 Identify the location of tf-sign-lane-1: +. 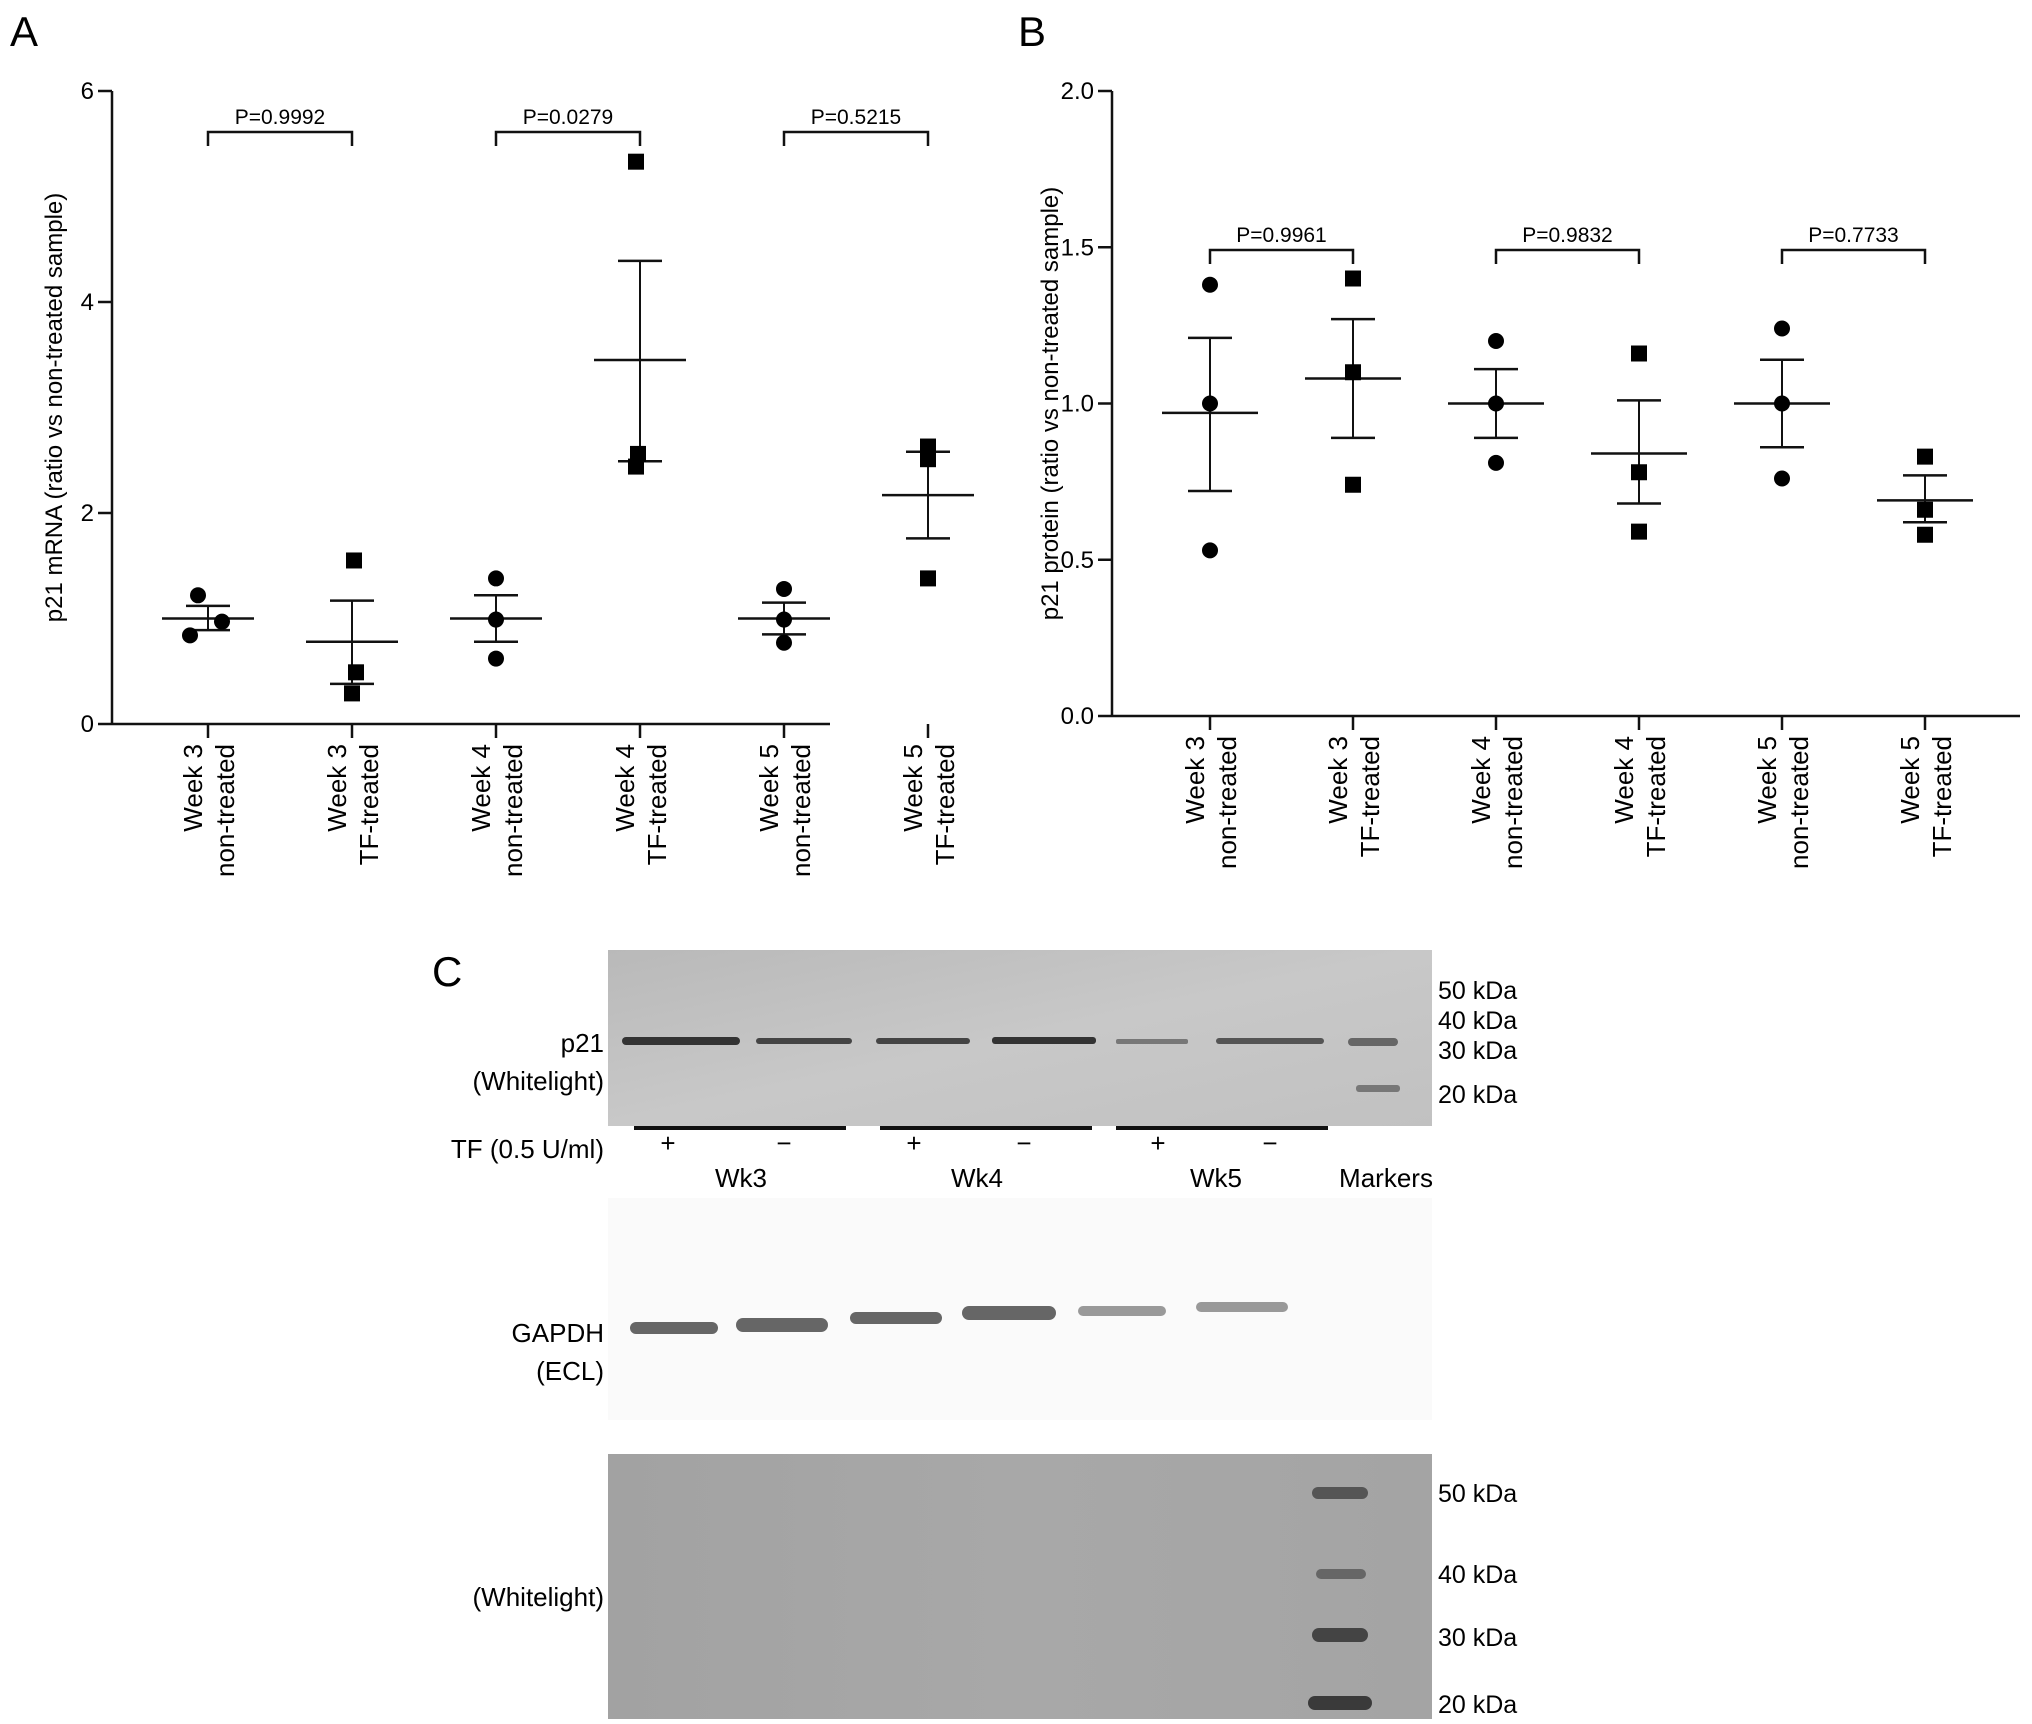
(667, 1143).